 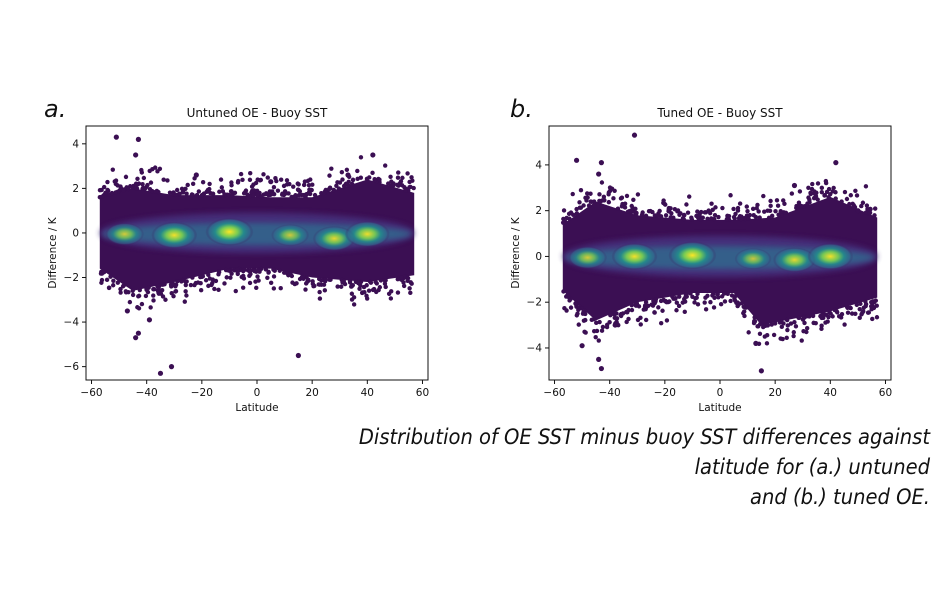 What do you see at coordinates (720, 253) in the screenshot?
I see `plot-area` at bounding box center [720, 253].